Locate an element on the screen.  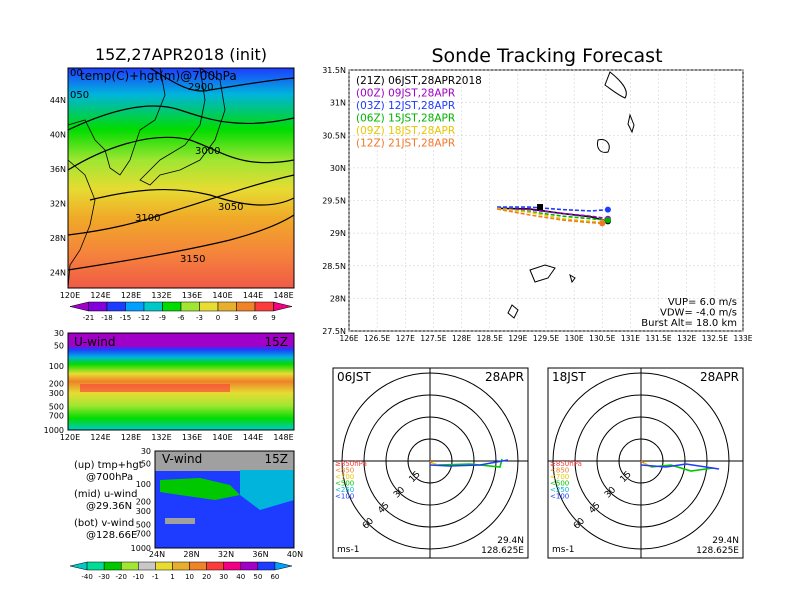
lat-tick-label: 24N is located at coordinates (58, 273).